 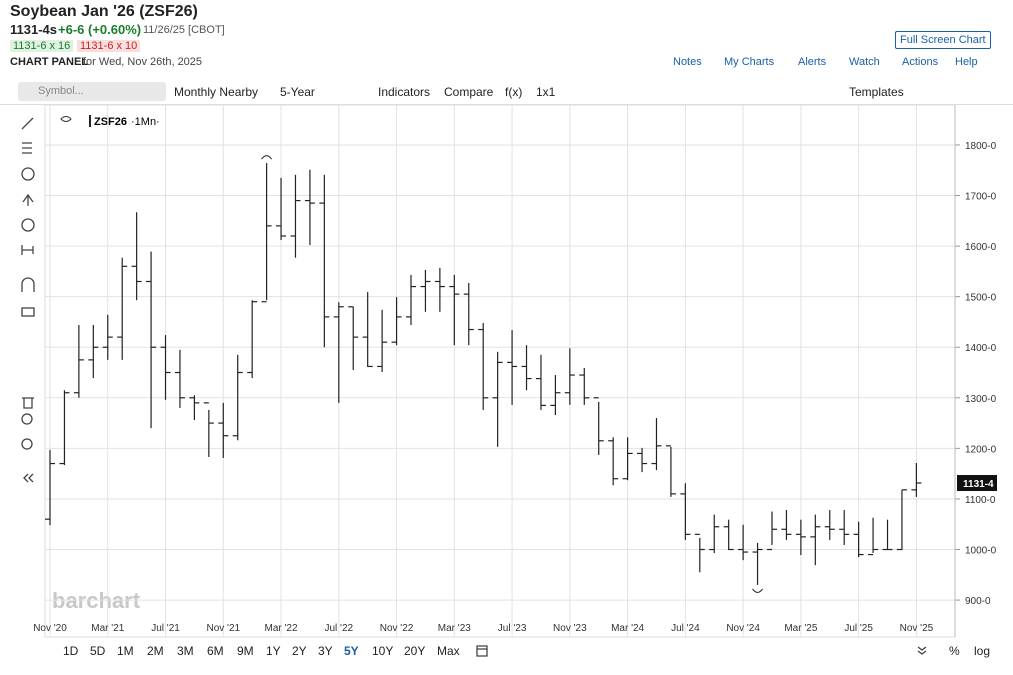 What do you see at coordinates (749, 62) in the screenshot?
I see `link: My Charts` at bounding box center [749, 62].